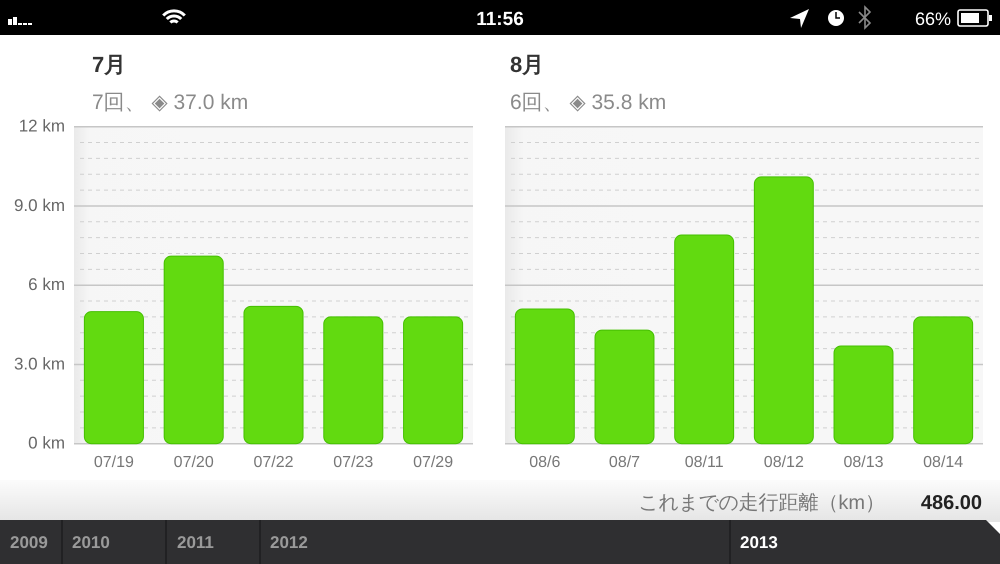  Describe the element at coordinates (39, 205) in the screenshot. I see `y-tick-label: 9.0 km` at that location.